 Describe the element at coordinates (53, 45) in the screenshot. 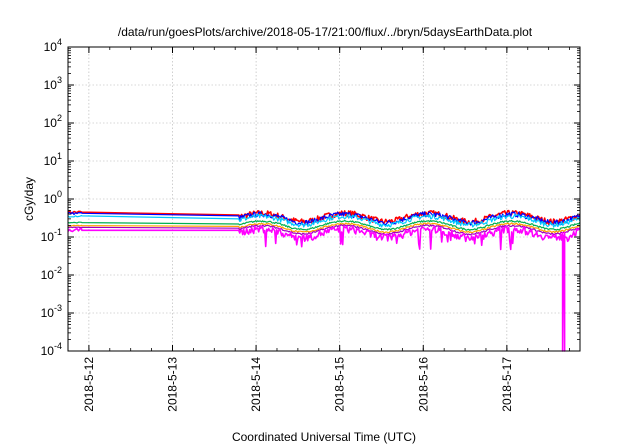

I see `y-tick-label: 10⁴` at that location.